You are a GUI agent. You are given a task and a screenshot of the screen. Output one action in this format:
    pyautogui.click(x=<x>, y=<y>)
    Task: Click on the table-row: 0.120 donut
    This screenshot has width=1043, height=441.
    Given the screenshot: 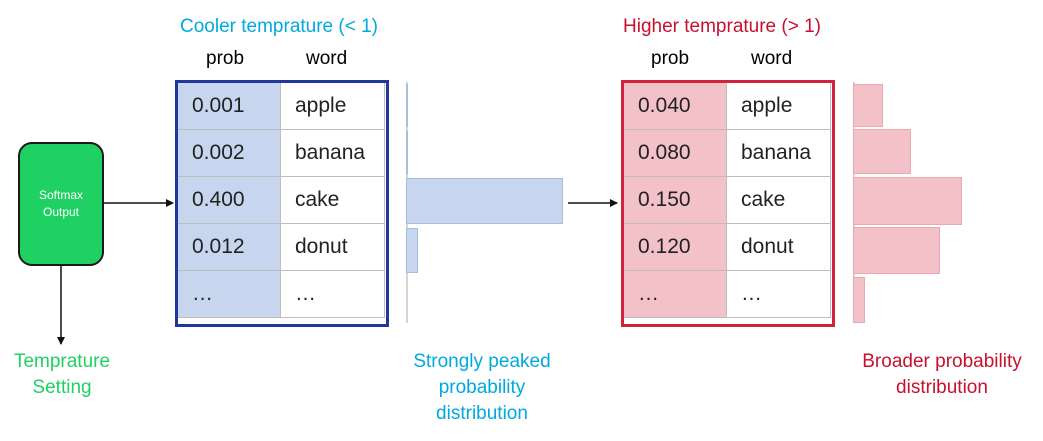 What is the action you would take?
    pyautogui.click(x=727, y=247)
    